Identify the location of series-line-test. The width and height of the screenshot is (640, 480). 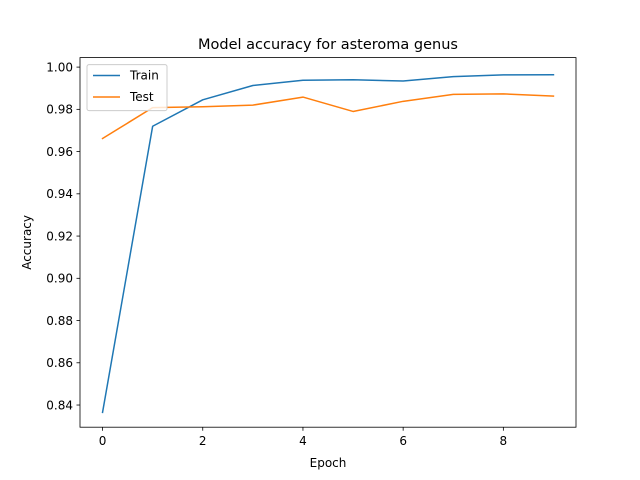
(328, 116).